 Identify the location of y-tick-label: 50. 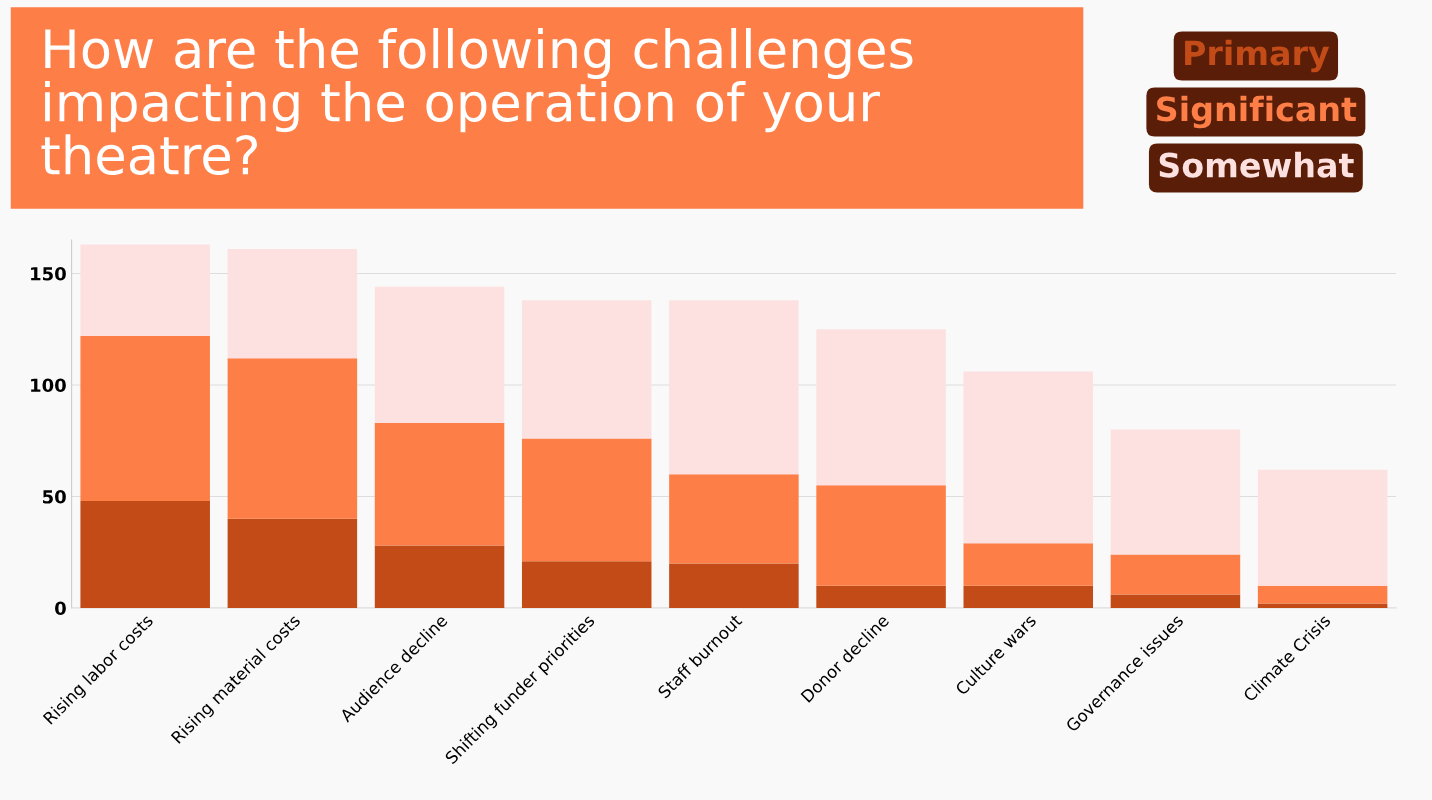
(54, 496).